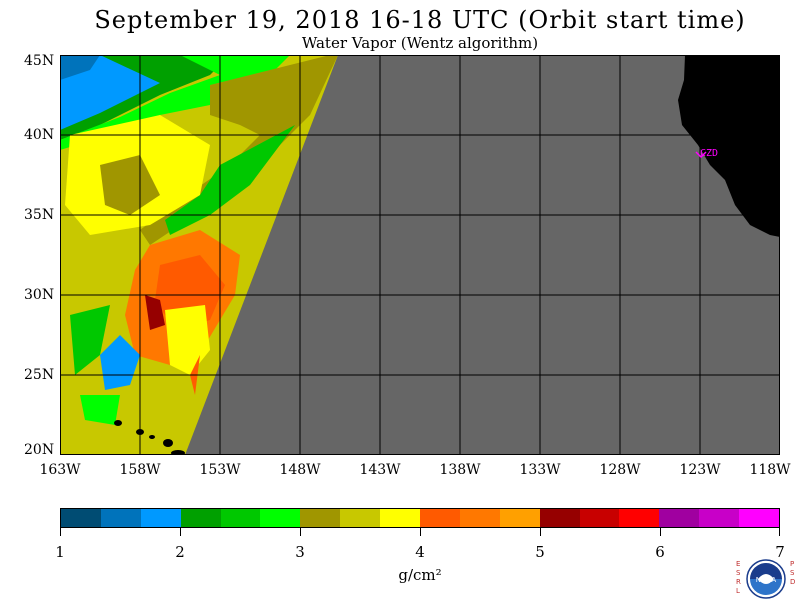  I want to click on colorbar, so click(420, 518).